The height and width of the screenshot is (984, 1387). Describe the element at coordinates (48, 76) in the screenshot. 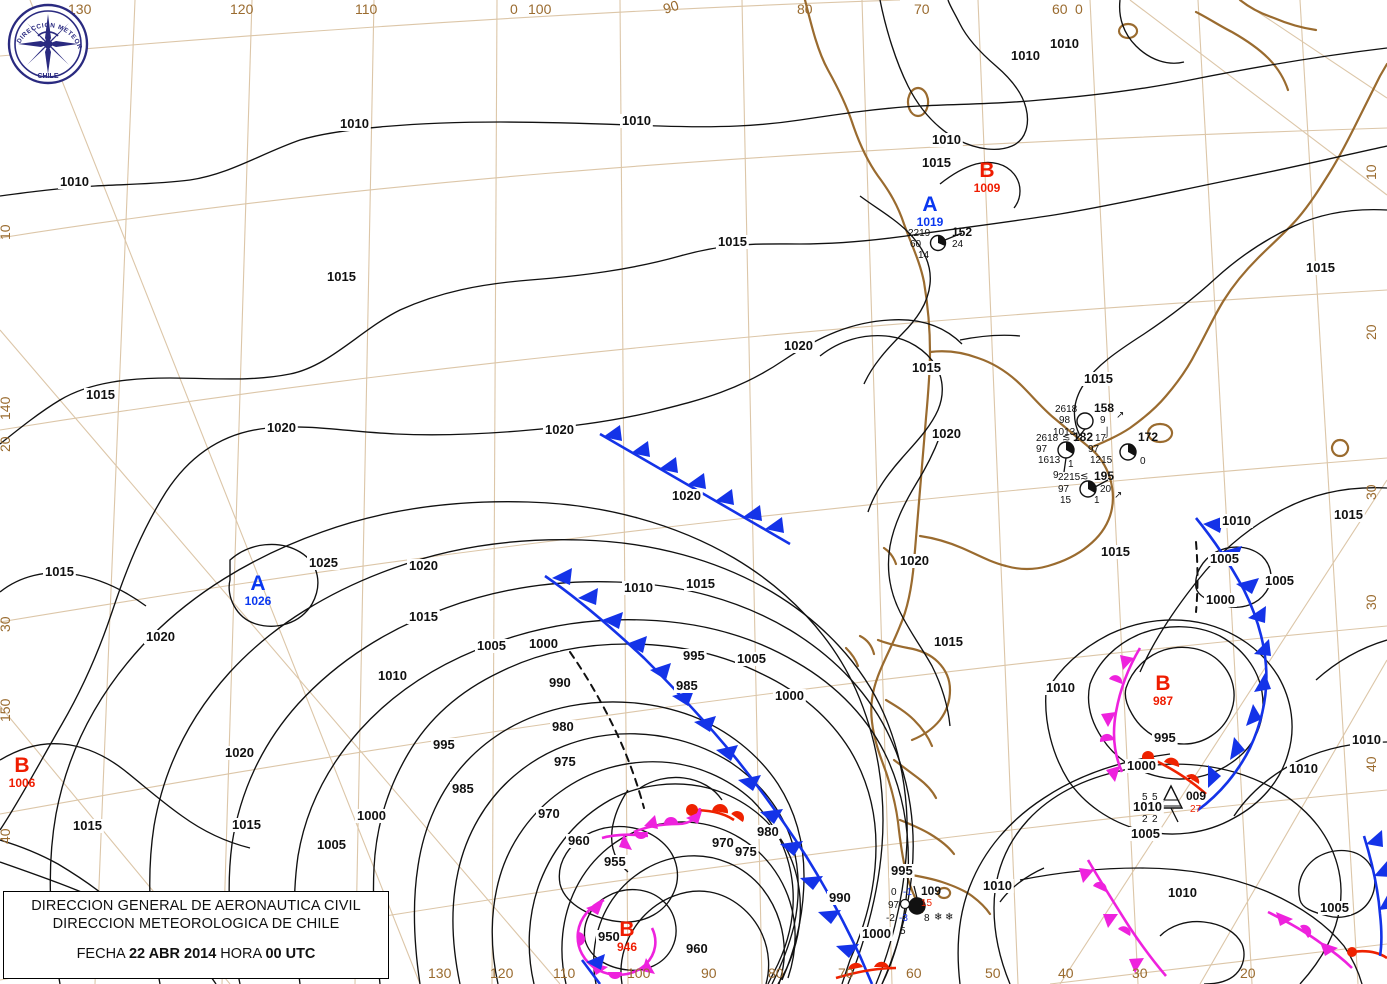

I see `logo-bottom-text: CHILE` at that location.